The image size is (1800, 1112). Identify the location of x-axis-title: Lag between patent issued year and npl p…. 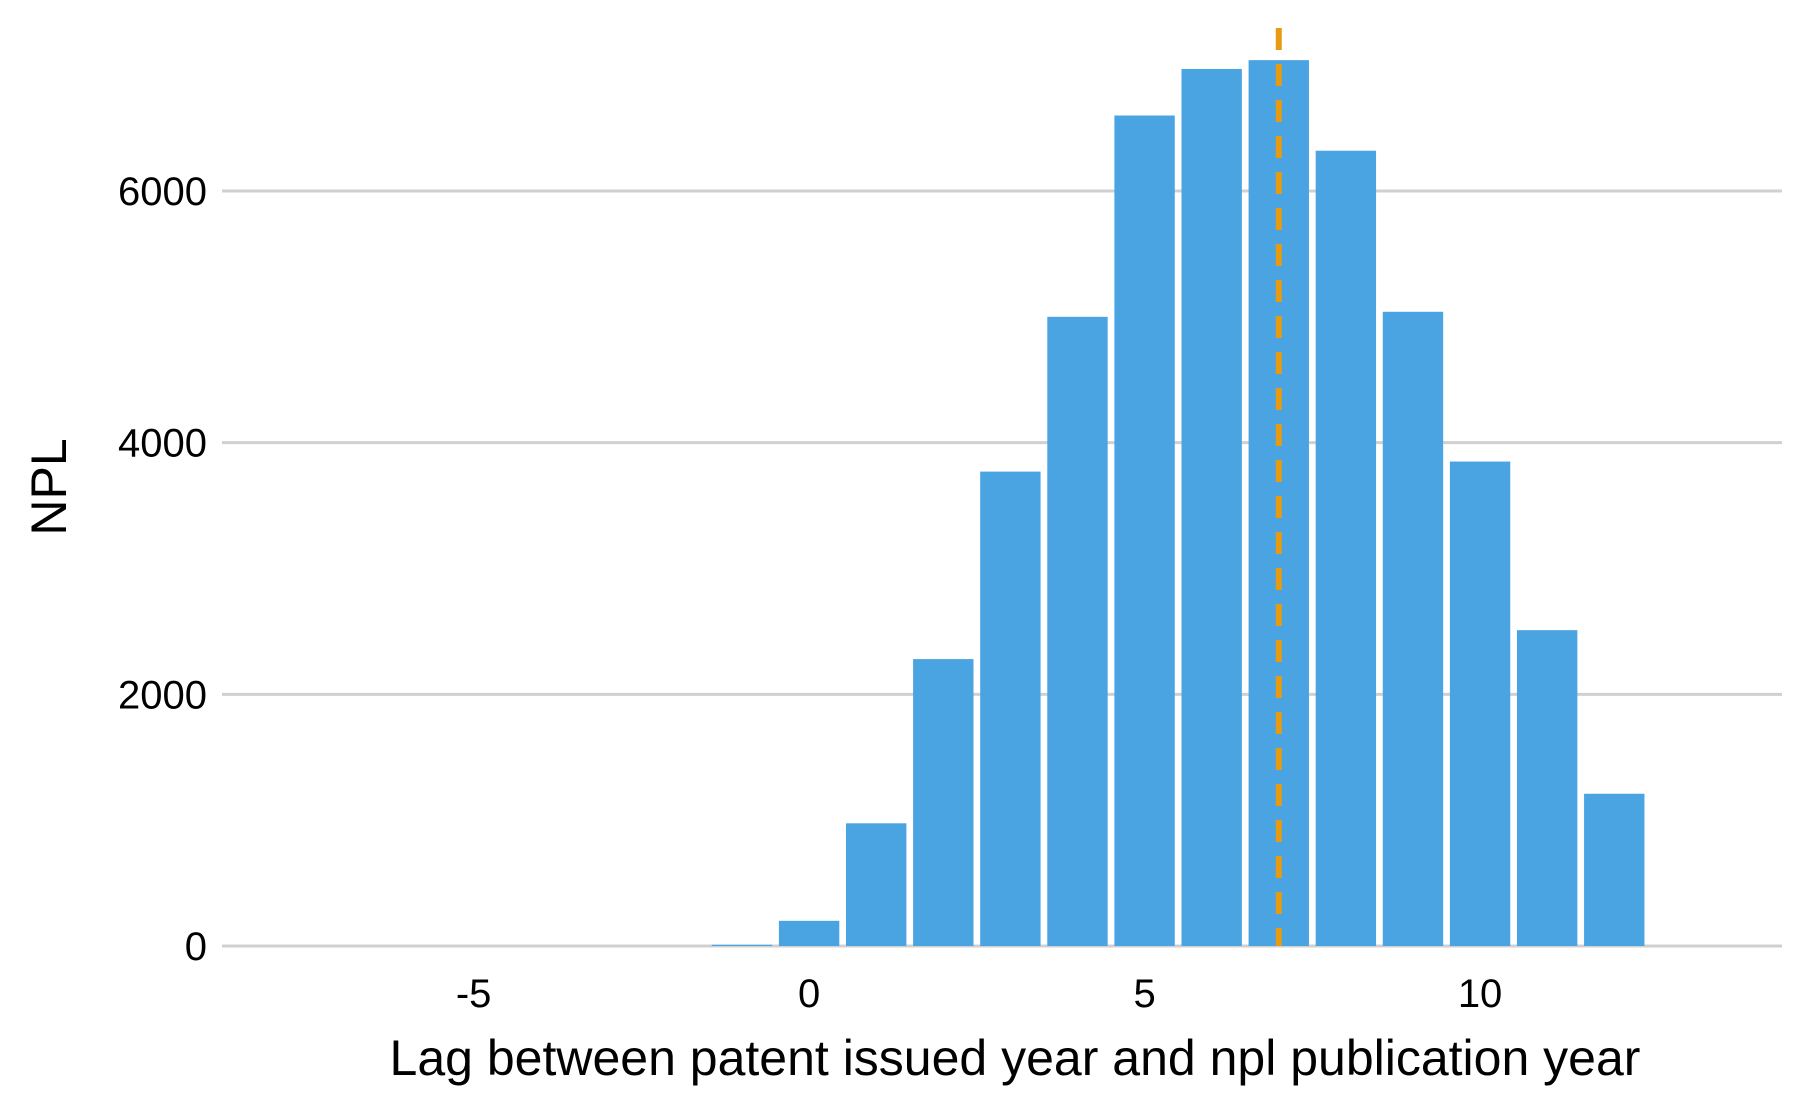
(1015, 1058).